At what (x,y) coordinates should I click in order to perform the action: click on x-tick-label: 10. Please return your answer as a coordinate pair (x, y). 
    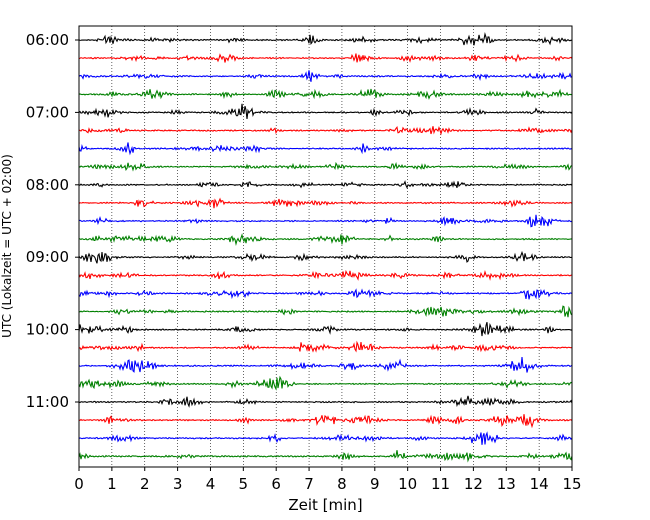
    Looking at the image, I should click on (407, 484).